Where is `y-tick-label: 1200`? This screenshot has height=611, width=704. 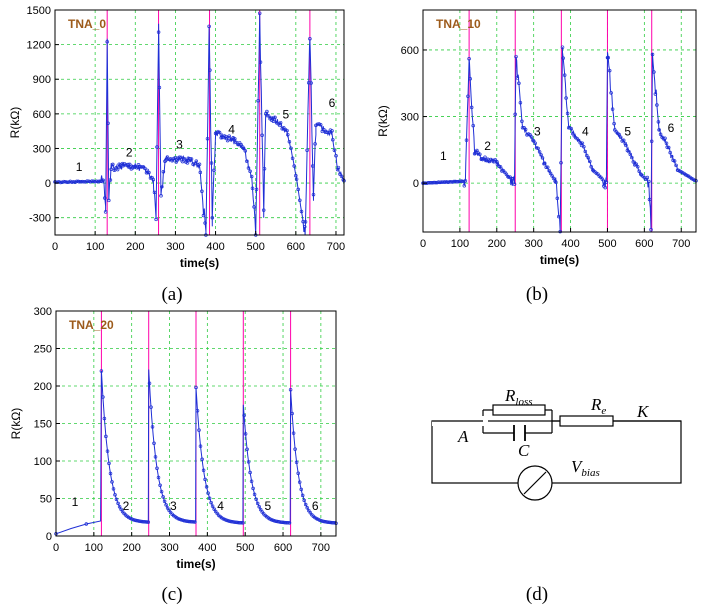 y-tick-label: 1200 is located at coordinates (39, 46).